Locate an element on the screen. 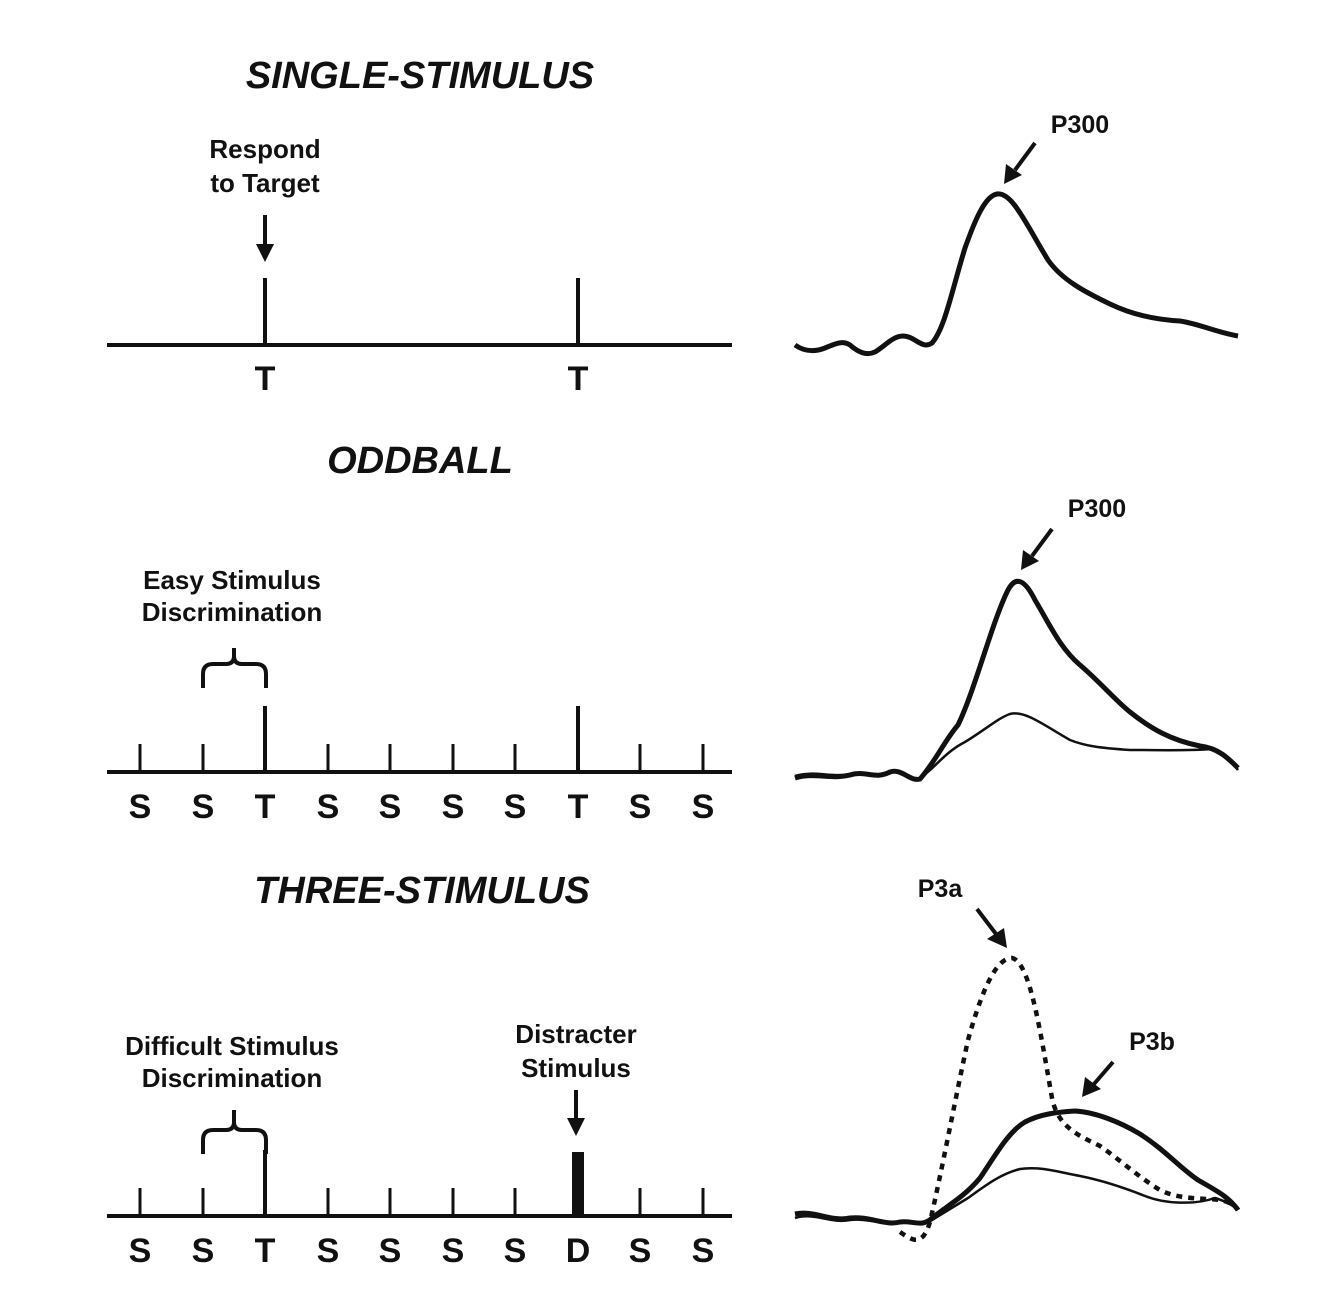 The height and width of the screenshot is (1307, 1334). respond-arrow-icon is located at coordinates (265, 238).